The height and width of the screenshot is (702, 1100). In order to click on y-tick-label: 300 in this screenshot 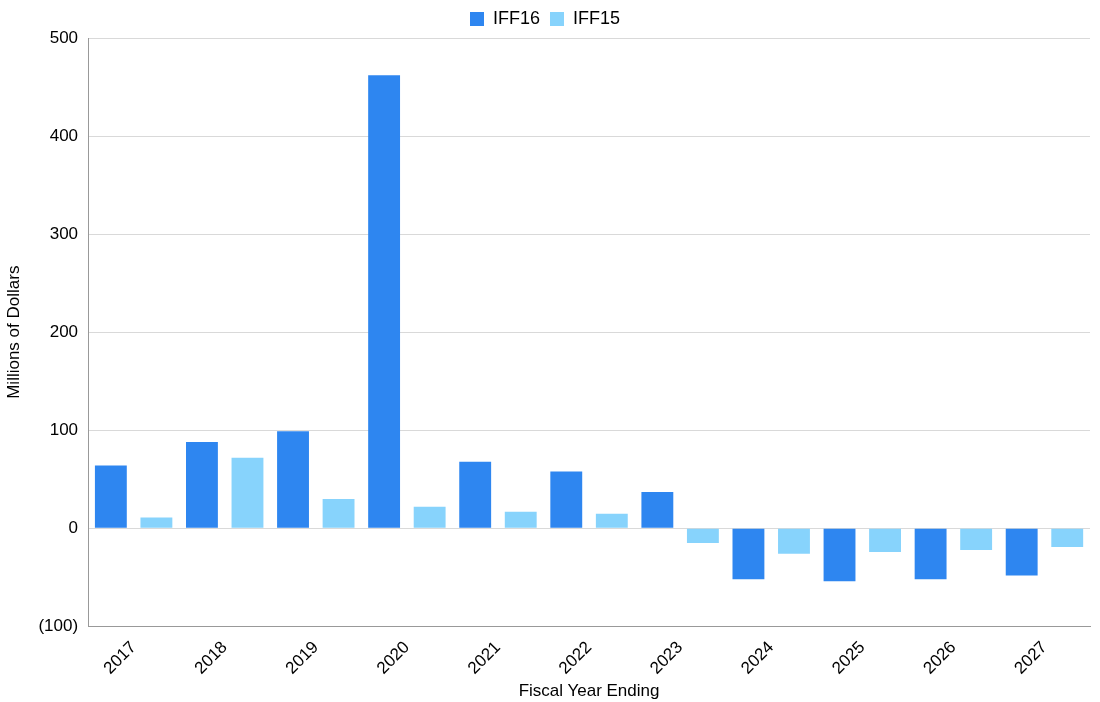, I will do `click(64, 233)`.